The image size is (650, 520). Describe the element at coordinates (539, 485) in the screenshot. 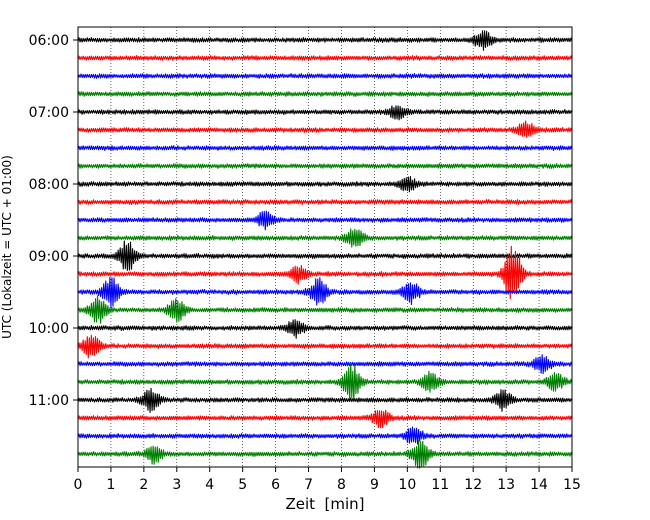

I see `x-tick-label: 14` at that location.